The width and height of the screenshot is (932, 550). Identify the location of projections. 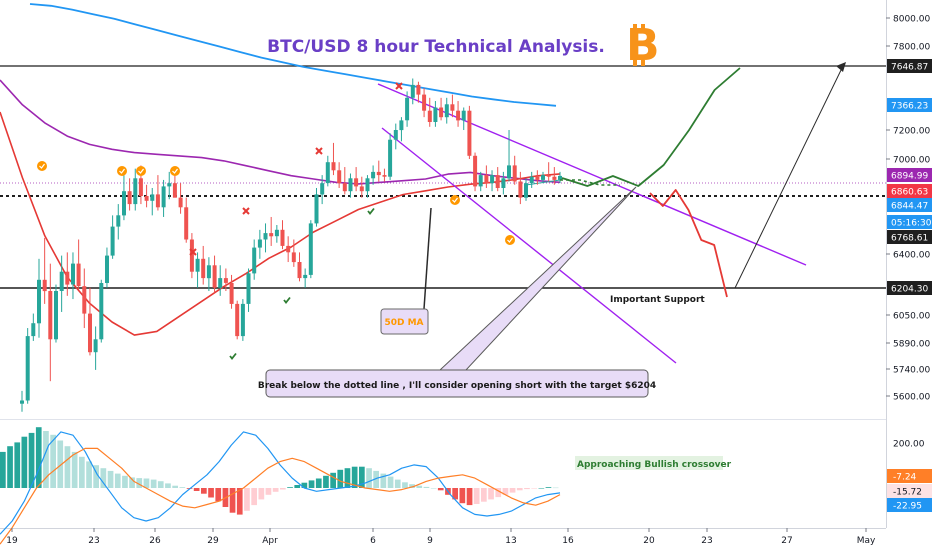
(650, 182).